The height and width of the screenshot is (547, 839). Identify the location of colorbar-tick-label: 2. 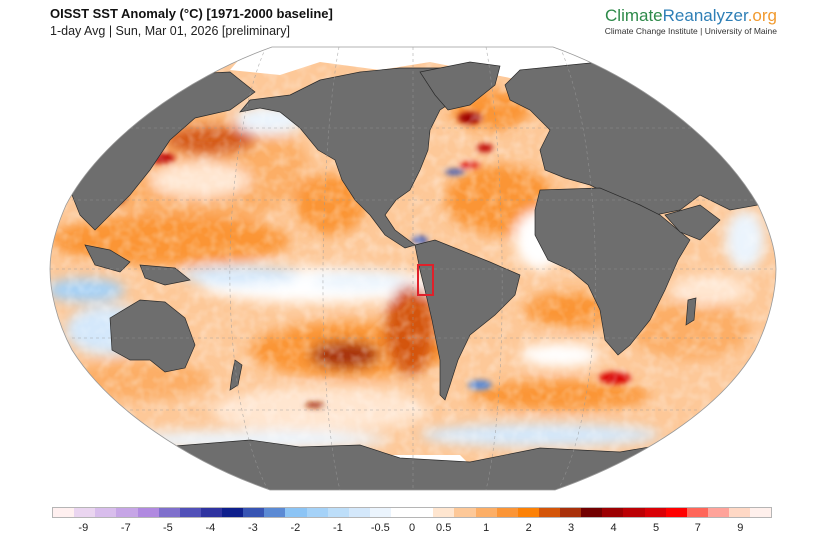
(528, 528).